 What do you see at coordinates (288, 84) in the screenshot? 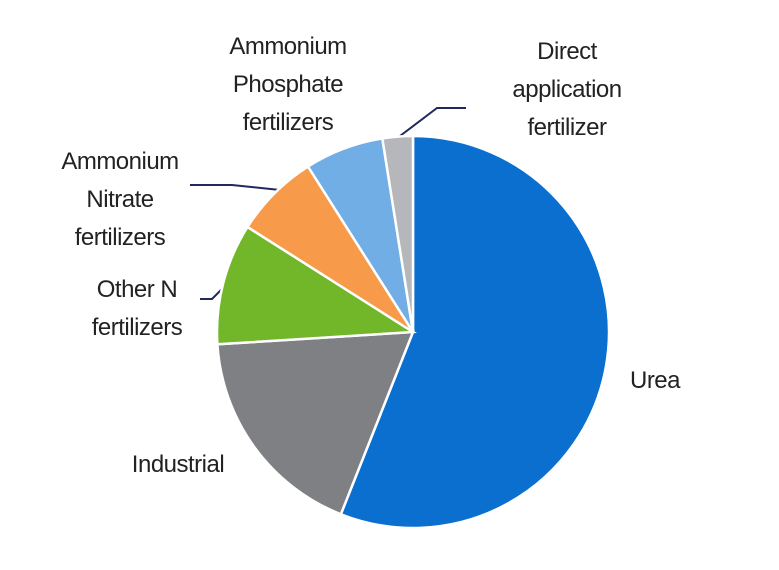
I see `slice-label: Ammonium Phosphate fertilizers` at bounding box center [288, 84].